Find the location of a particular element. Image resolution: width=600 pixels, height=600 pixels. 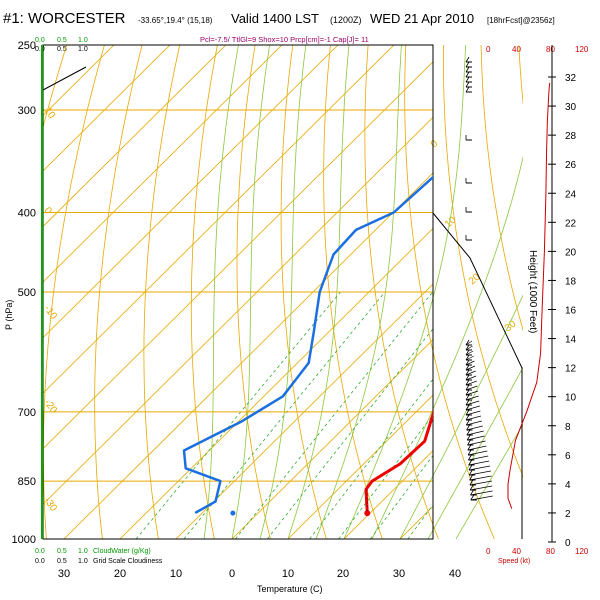

speed-tick-top-1: 40 is located at coordinates (516, 49).